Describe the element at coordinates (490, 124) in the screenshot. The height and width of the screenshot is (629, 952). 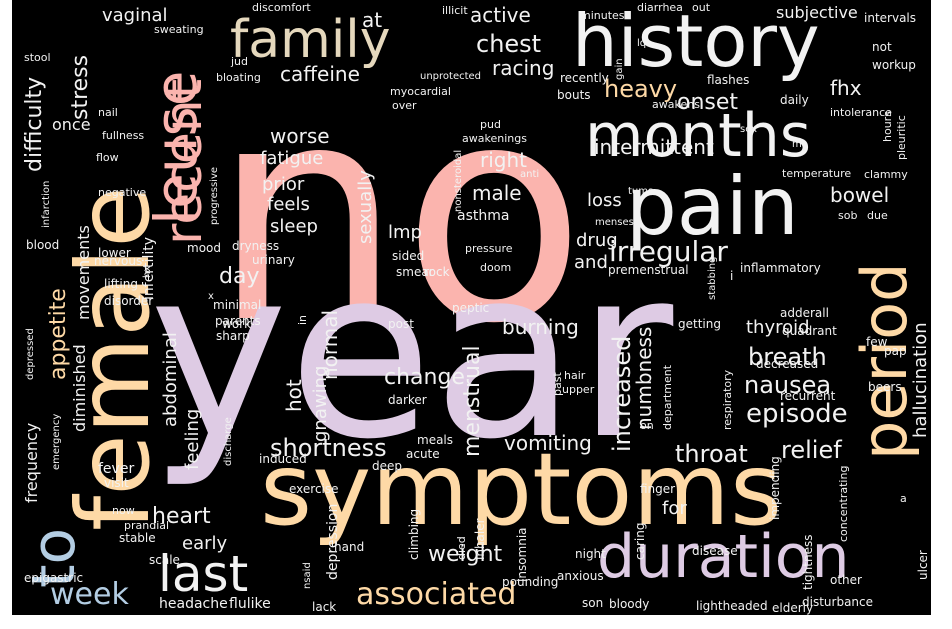
I see `word: pud` at that location.